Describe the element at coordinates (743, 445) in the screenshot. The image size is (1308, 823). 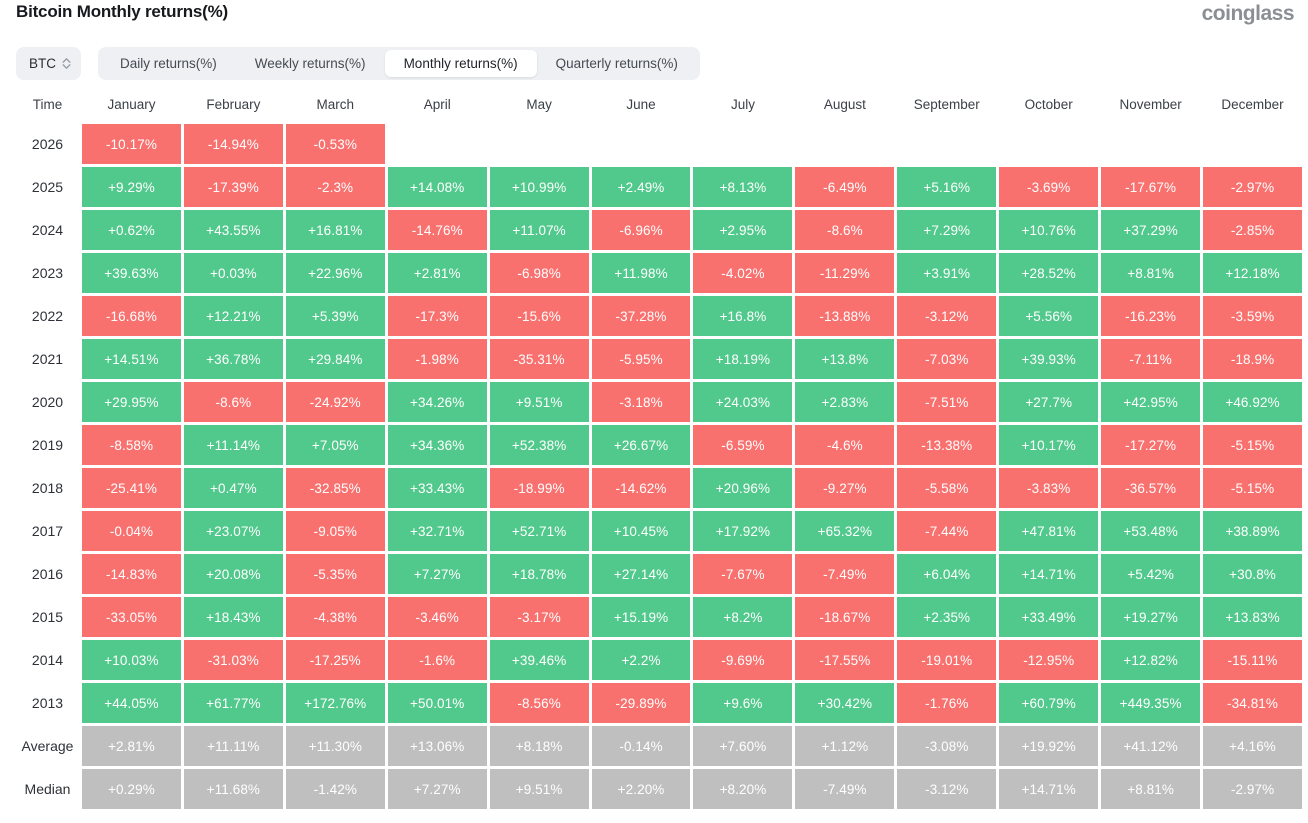
I see `return-cell: -6.59%` at that location.